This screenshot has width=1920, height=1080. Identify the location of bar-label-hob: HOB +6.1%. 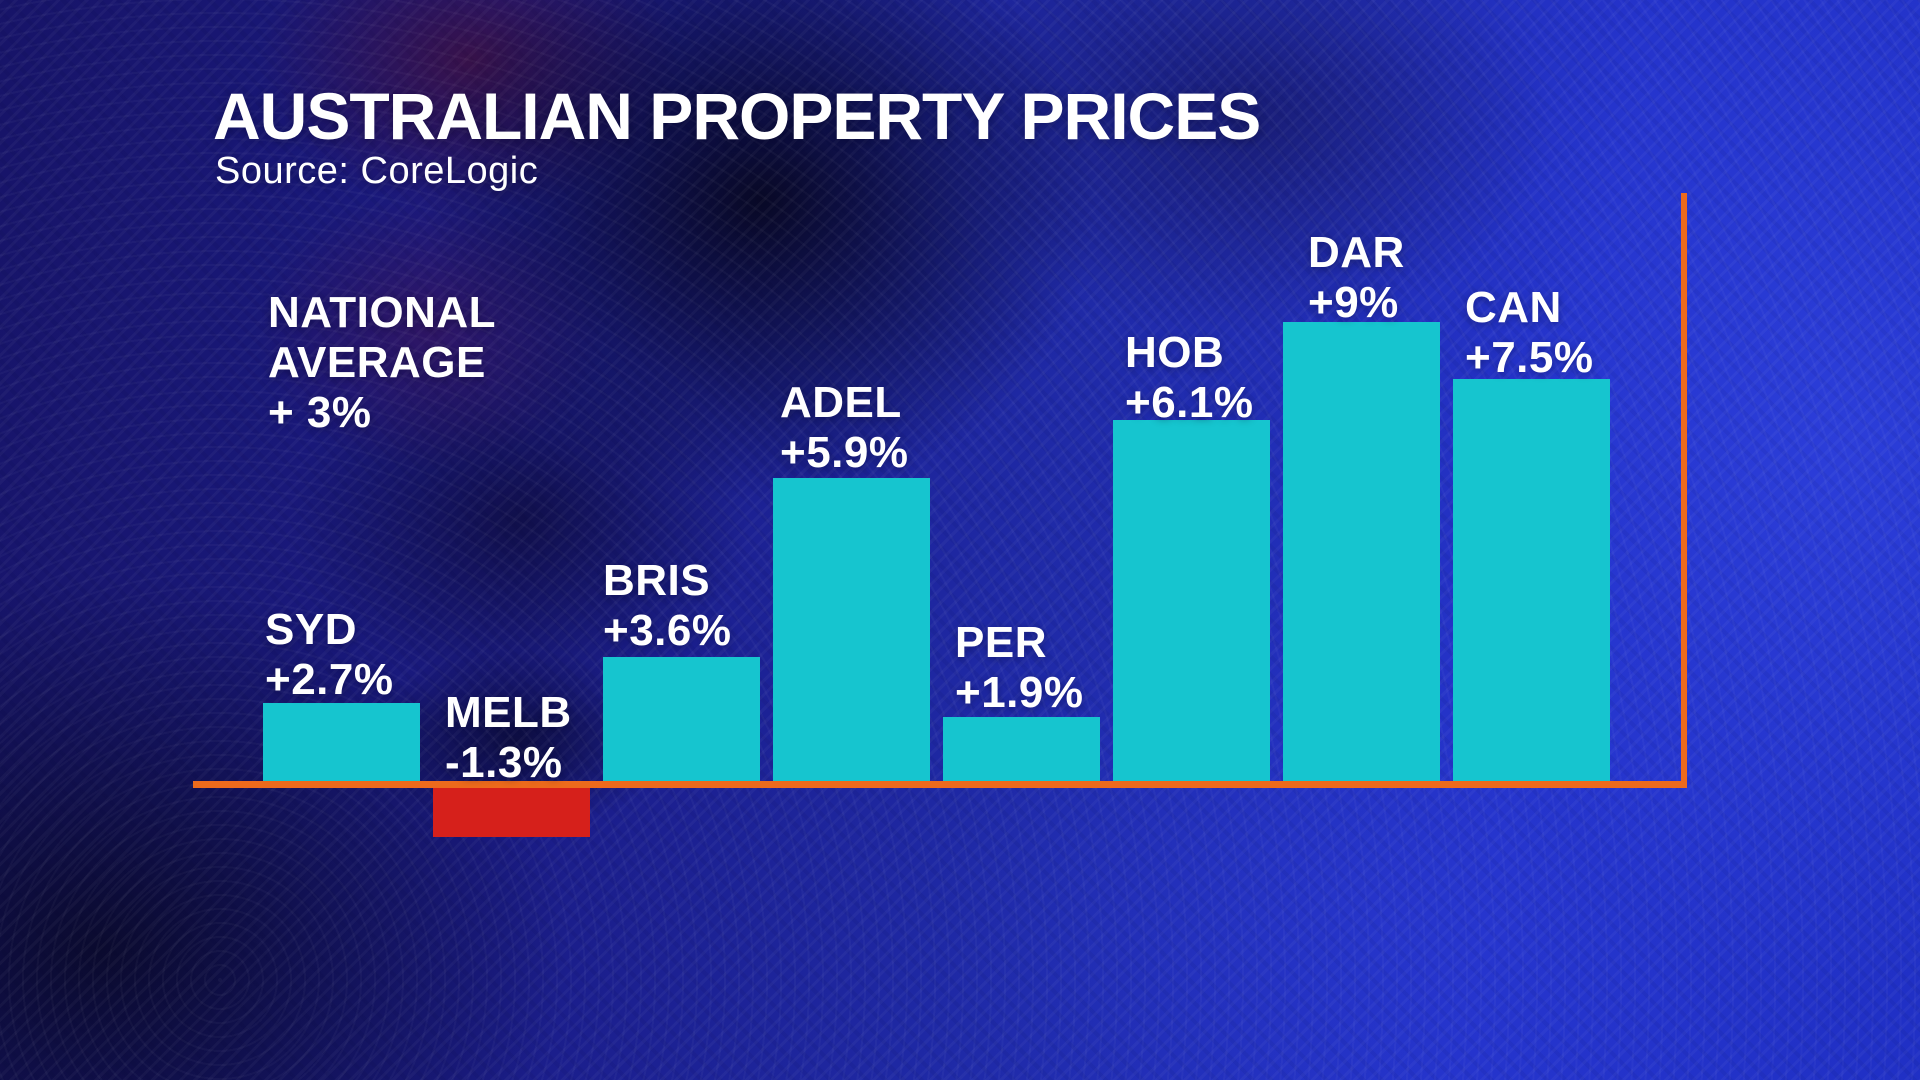
(1189, 378).